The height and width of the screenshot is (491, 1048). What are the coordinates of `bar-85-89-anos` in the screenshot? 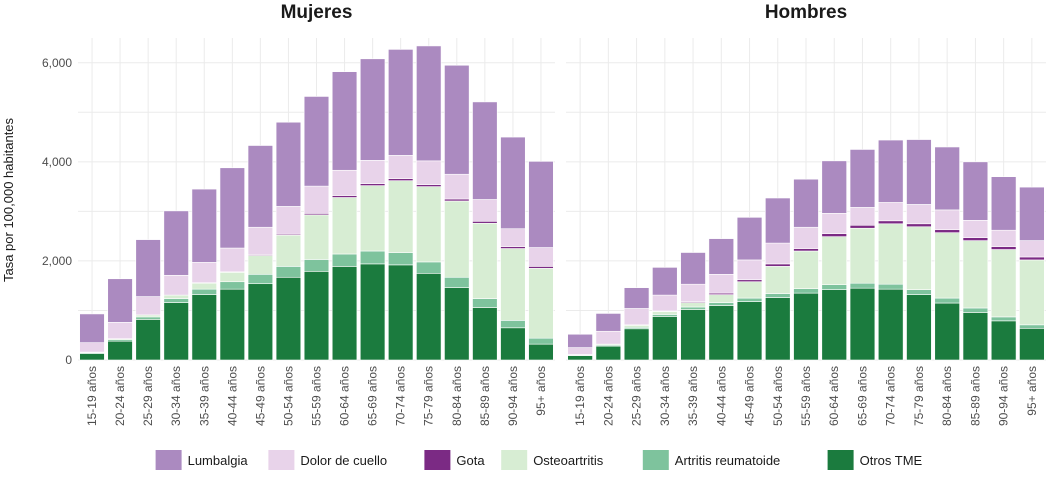 It's located at (485, 231).